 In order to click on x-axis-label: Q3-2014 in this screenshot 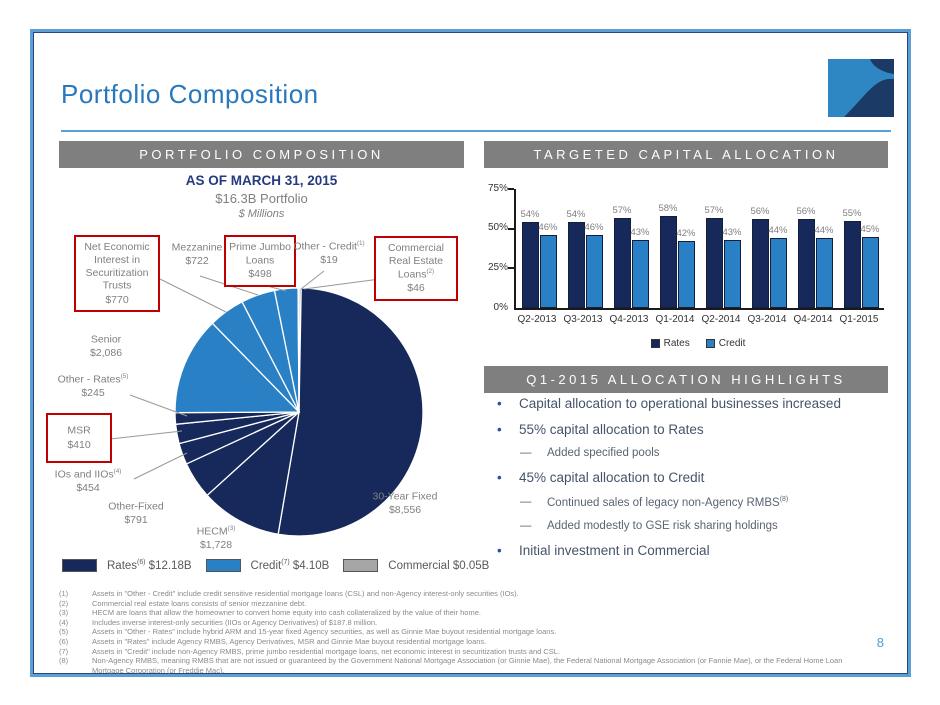, I will do `click(767, 319)`.